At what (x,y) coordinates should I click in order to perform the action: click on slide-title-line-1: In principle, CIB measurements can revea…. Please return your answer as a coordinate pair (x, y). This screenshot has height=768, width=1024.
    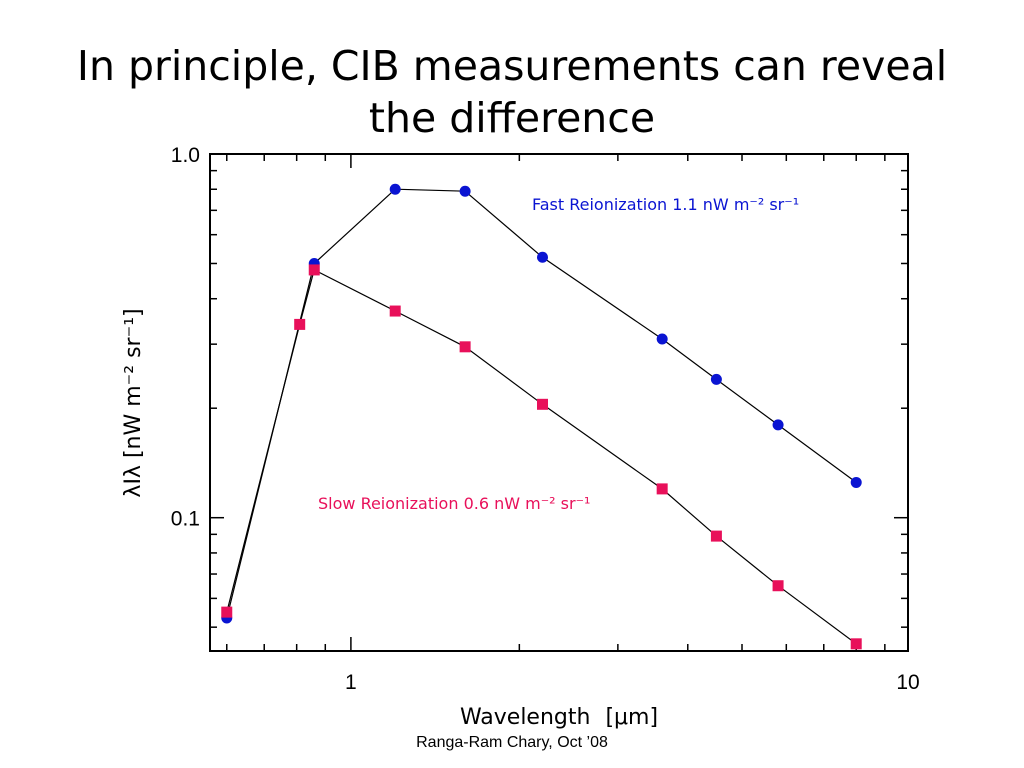
    Looking at the image, I should click on (512, 66).